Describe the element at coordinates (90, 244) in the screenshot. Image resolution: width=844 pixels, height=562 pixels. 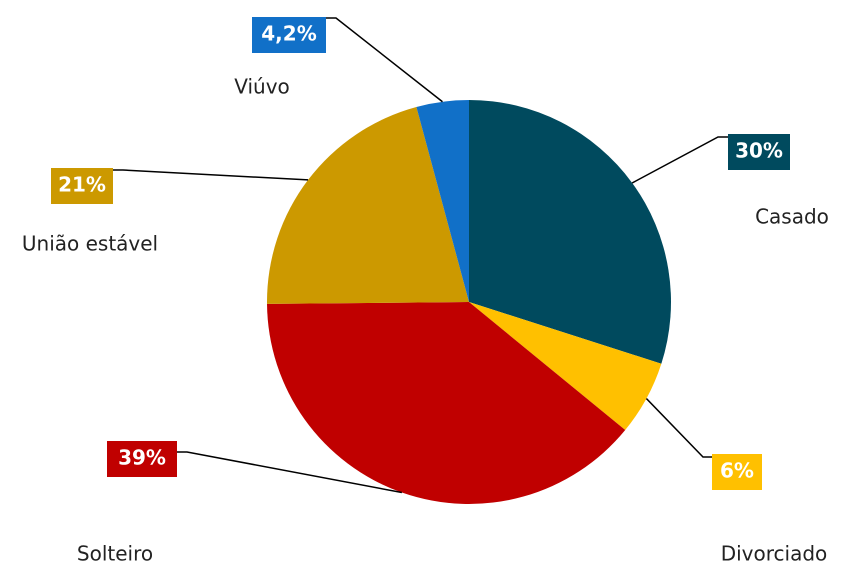
I see `category-label: União estável` at that location.